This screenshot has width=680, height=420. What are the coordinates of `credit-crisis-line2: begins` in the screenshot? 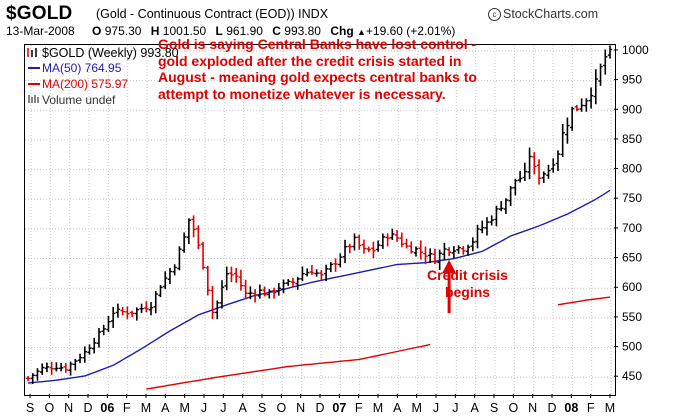 It's located at (467, 292).